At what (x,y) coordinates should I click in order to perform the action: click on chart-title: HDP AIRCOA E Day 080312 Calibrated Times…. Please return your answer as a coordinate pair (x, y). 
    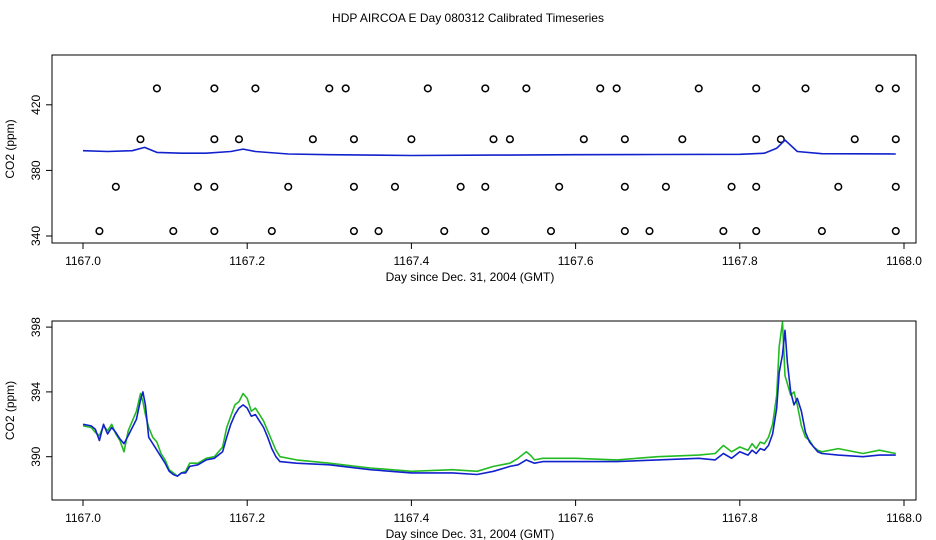
    Looking at the image, I should click on (468, 18).